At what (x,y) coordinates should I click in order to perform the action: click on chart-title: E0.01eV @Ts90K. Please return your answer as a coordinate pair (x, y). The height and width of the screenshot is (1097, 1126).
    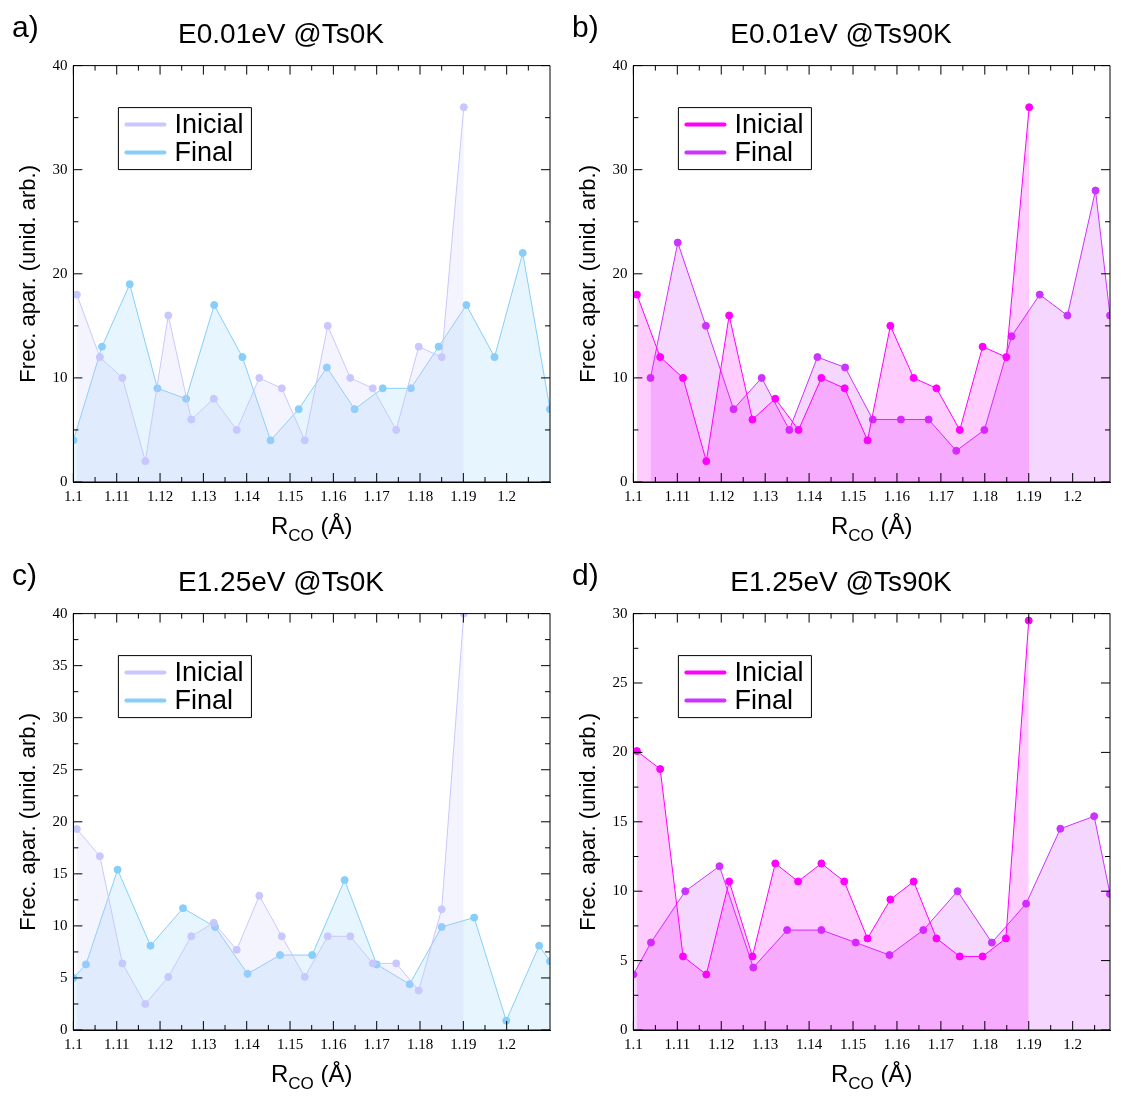
    Looking at the image, I should click on (841, 33).